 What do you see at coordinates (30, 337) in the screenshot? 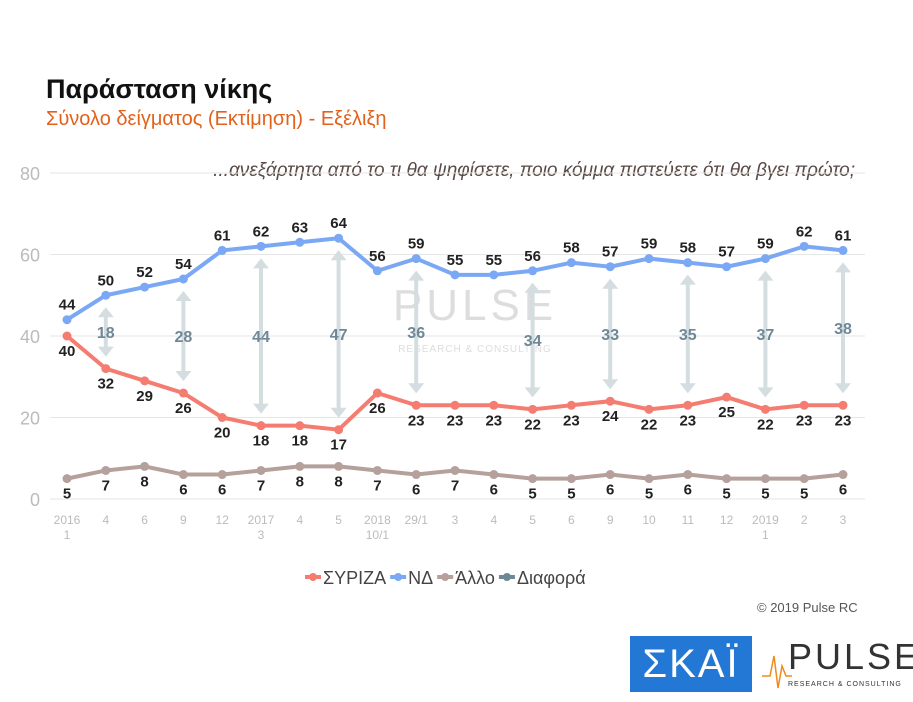
I see `y-tick-label: 40` at bounding box center [30, 337].